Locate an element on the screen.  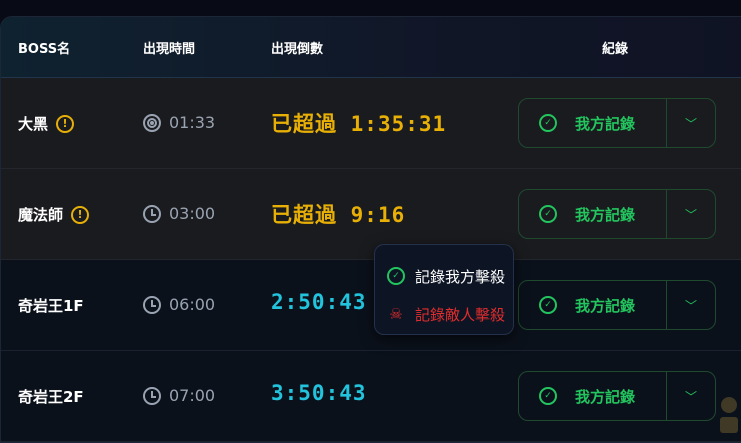
boss-name: 大黑! is located at coordinates (46, 123).